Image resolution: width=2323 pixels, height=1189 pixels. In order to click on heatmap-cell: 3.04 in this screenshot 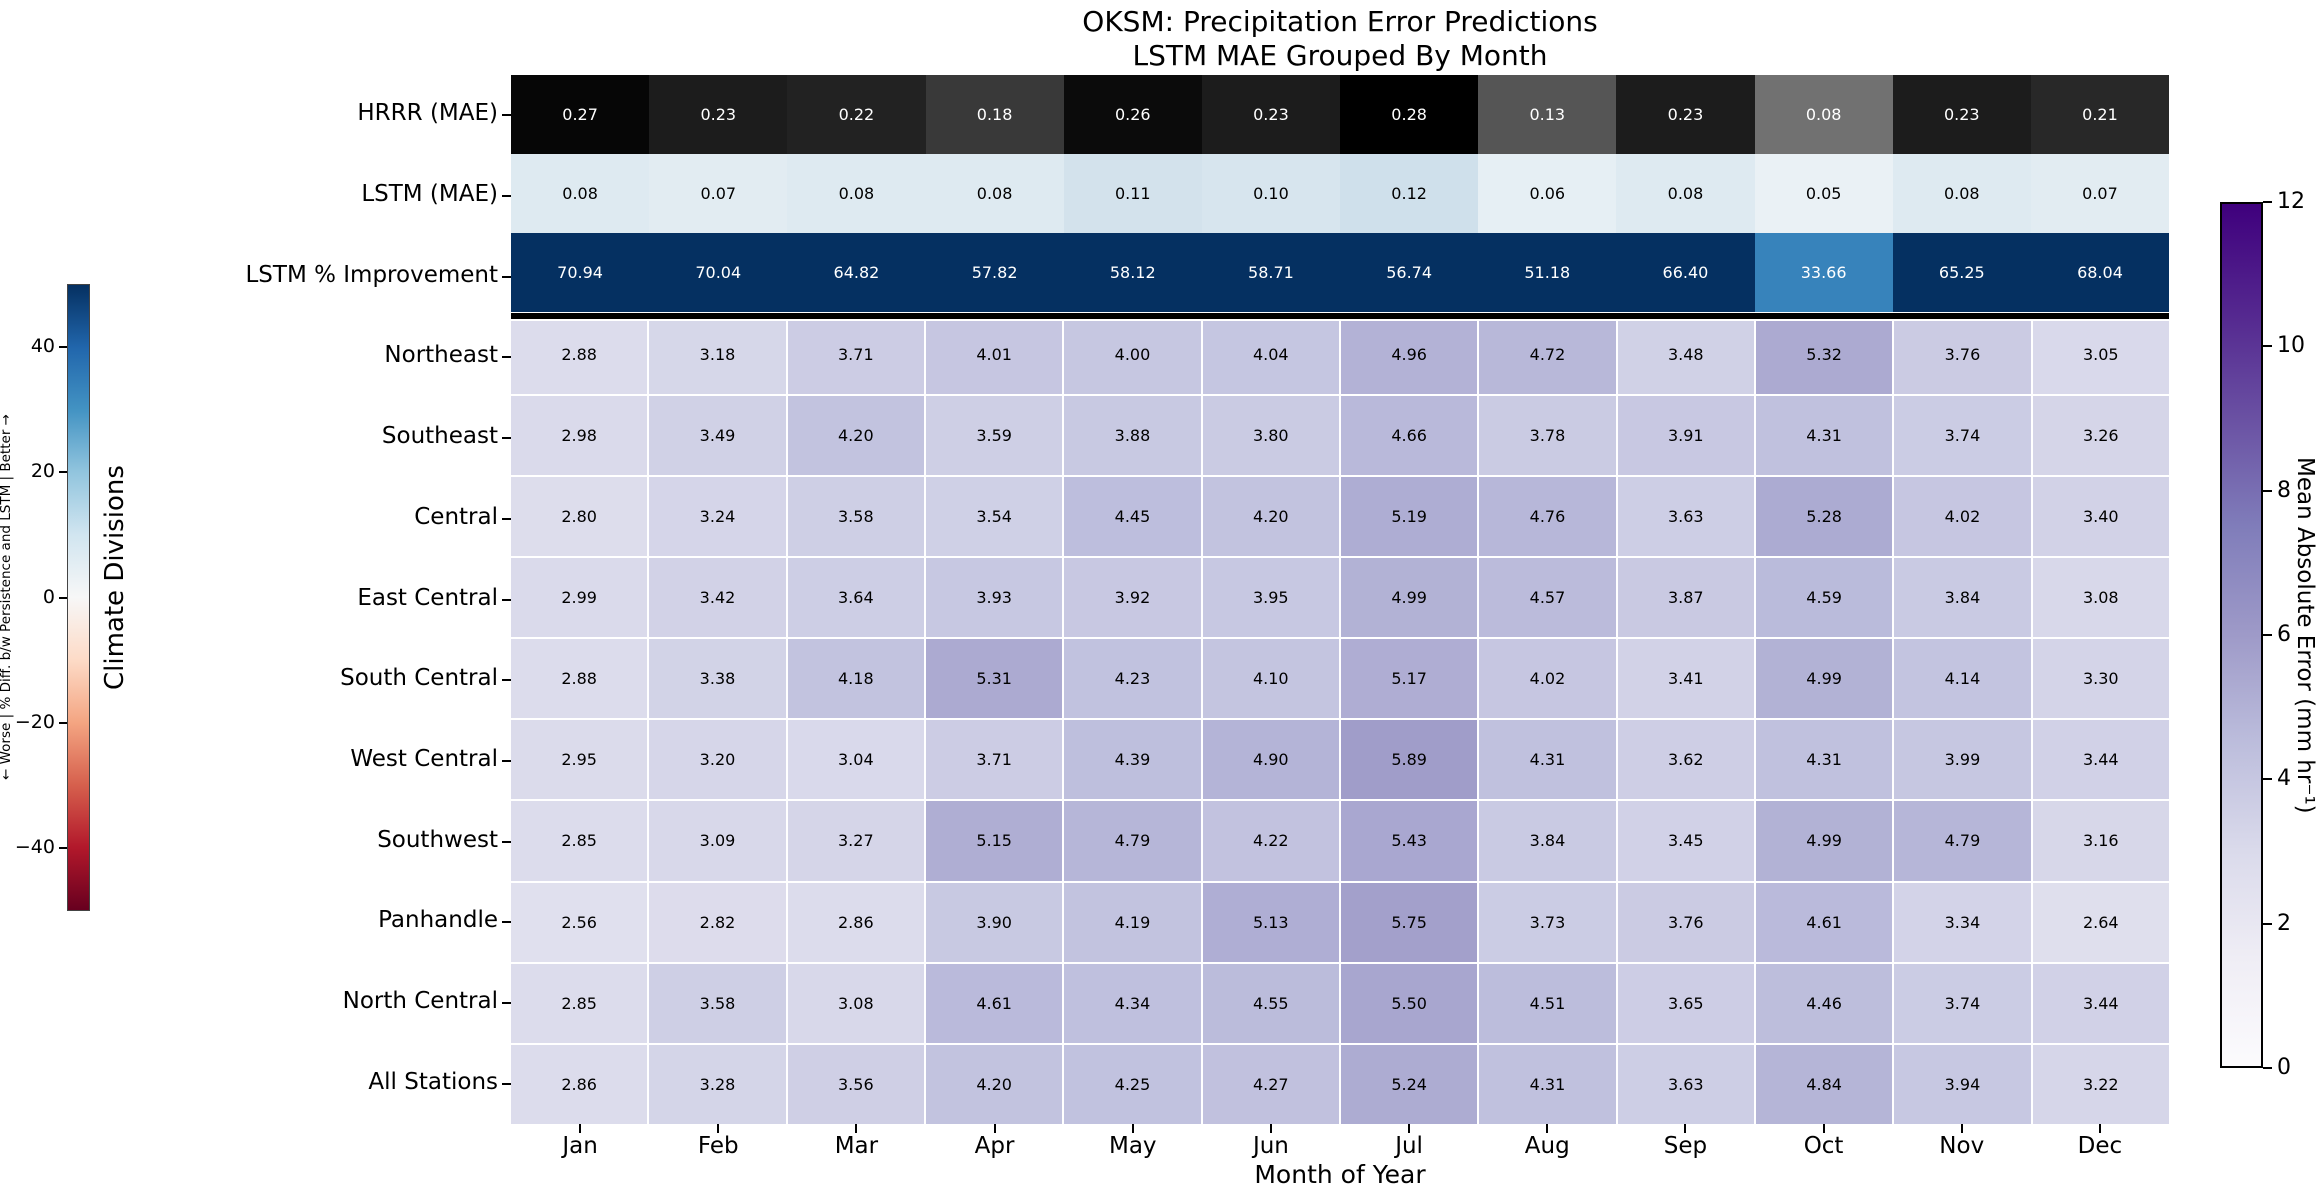, I will do `click(855, 760)`.